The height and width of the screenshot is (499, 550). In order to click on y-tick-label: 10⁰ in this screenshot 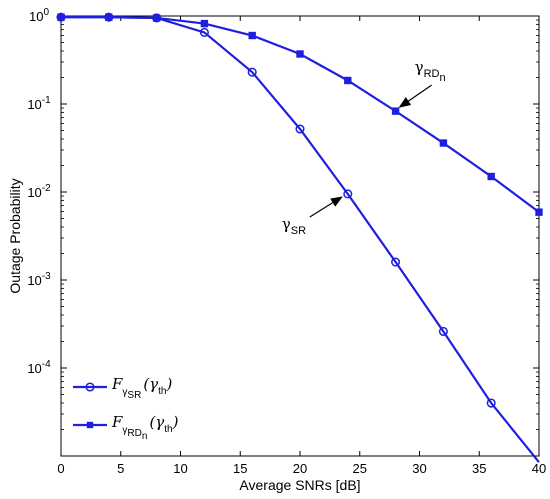, I will do `click(39, 15)`.